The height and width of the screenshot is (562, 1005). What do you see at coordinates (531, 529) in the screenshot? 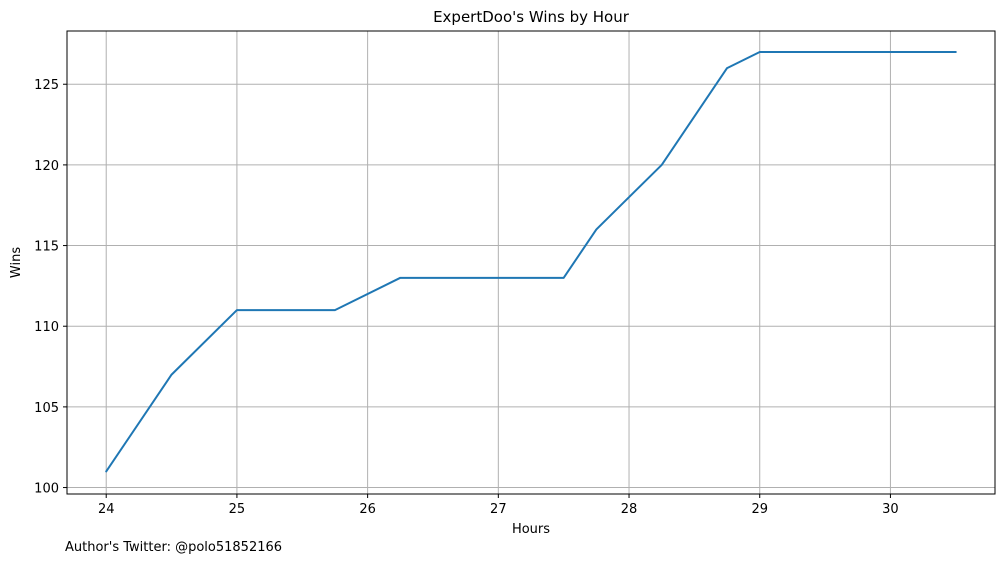
I see `x-axis-title: Hours` at bounding box center [531, 529].